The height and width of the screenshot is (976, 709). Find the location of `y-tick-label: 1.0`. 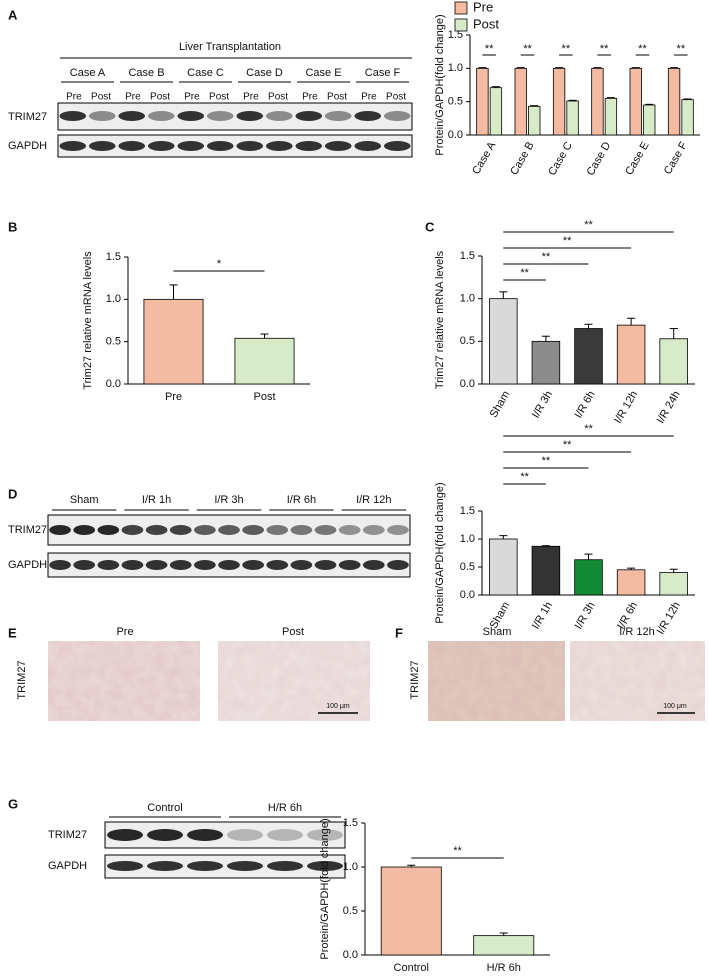

y-tick-label: 1.0 is located at coordinates (350, 867).